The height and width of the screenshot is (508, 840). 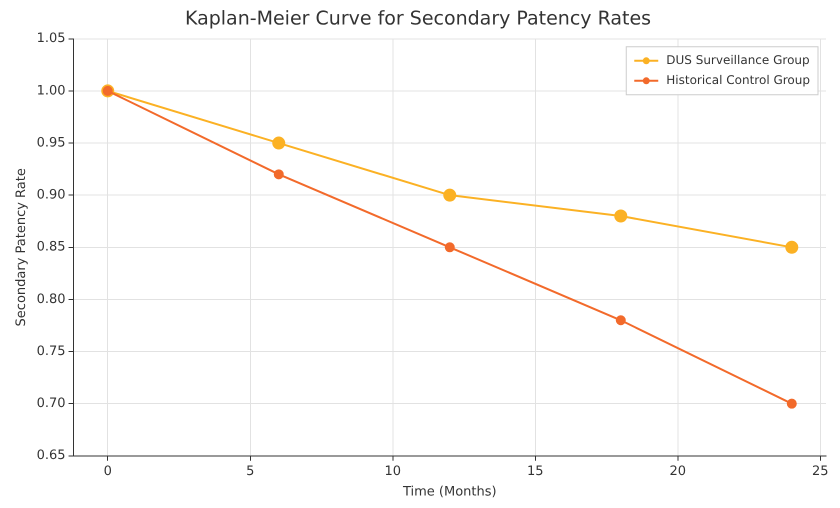 What do you see at coordinates (738, 79) in the screenshot?
I see `legend-label: Historical Control Group` at bounding box center [738, 79].